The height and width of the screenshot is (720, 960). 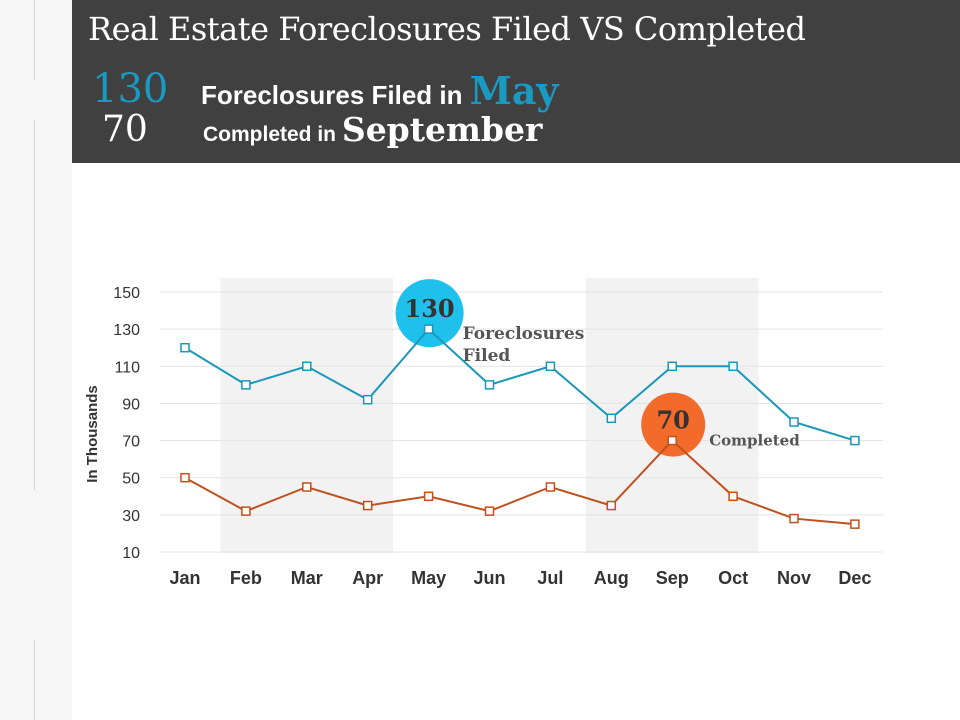 I want to click on left-sidebar-strip, so click(x=36, y=360).